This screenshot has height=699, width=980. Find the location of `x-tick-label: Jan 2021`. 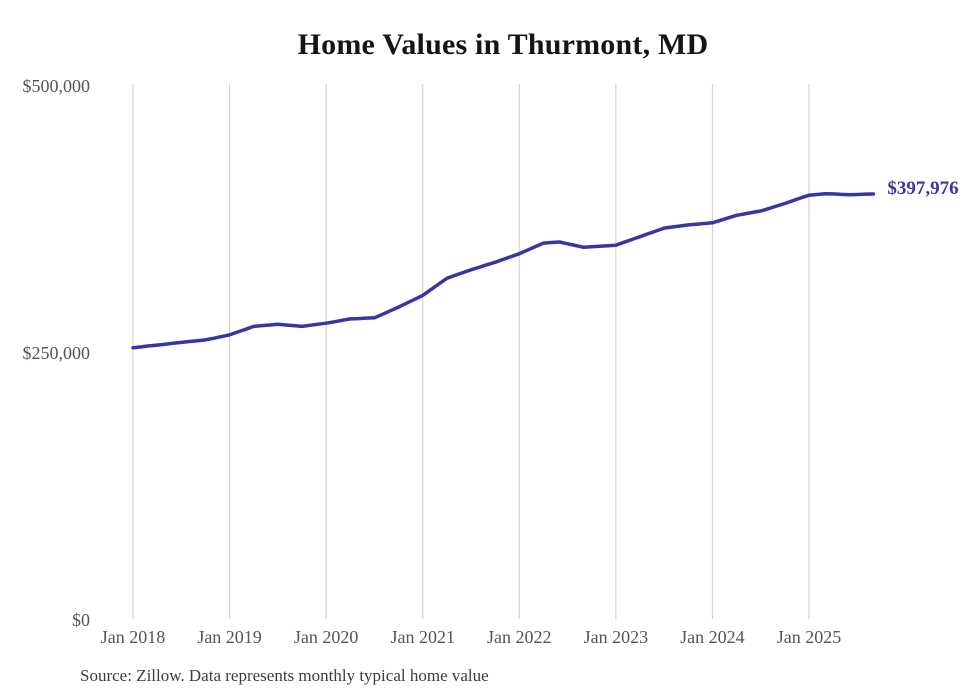

x-tick-label: Jan 2021 is located at coordinates (422, 637).